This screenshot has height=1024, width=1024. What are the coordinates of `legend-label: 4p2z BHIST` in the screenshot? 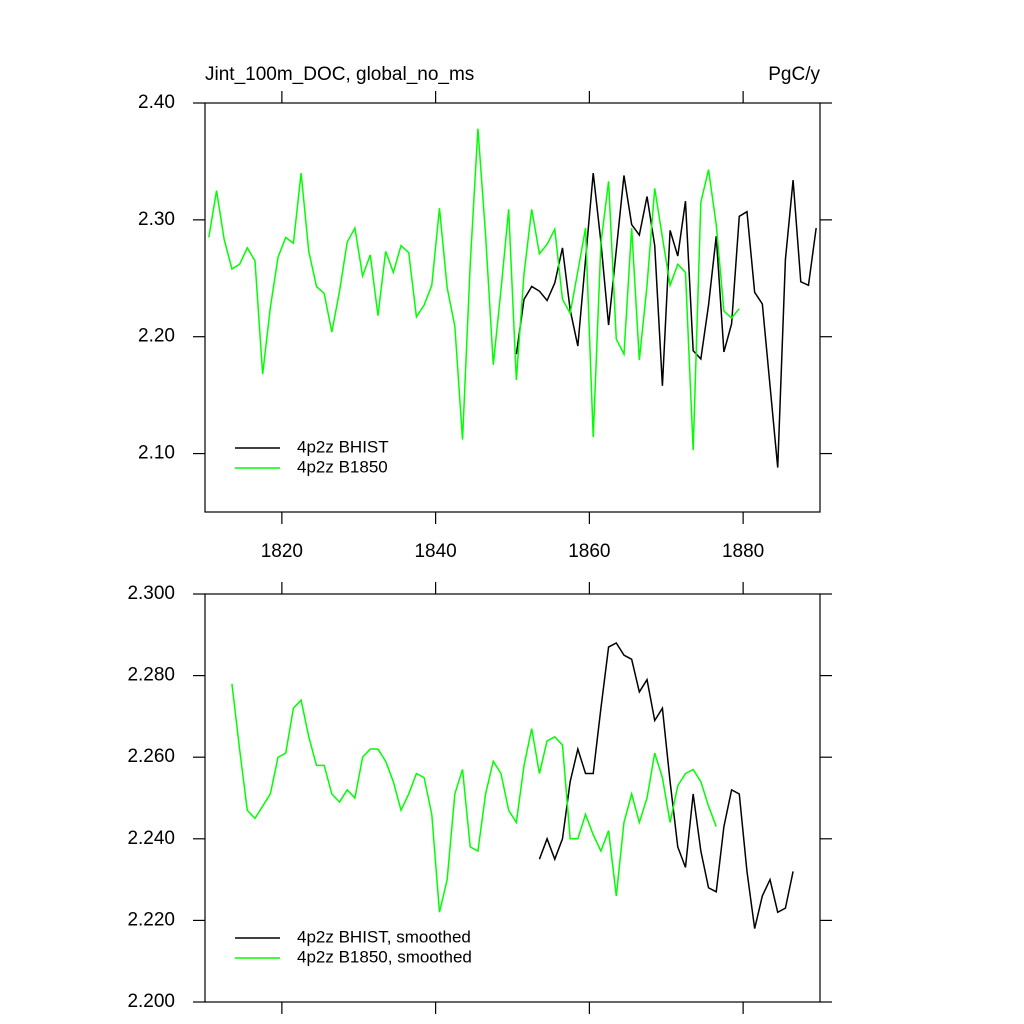 It's located at (343, 446).